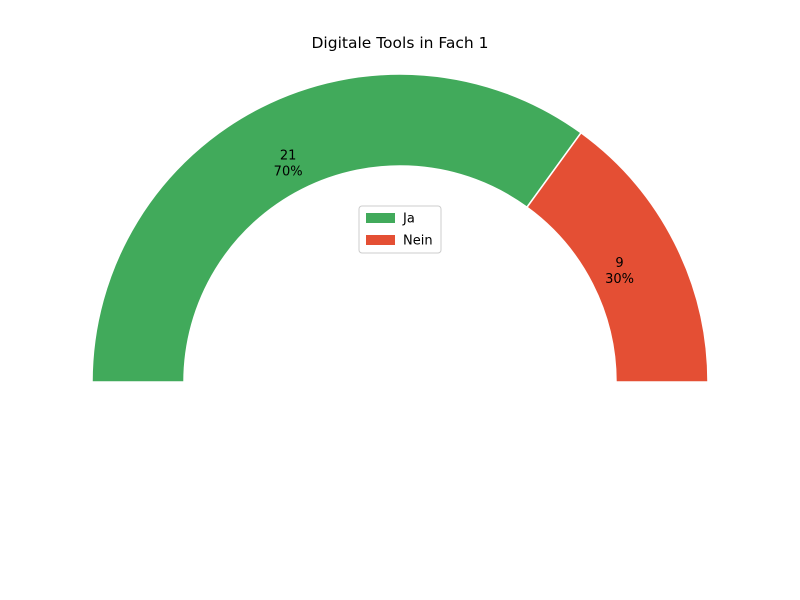 This screenshot has width=800, height=600. What do you see at coordinates (454, 217) in the screenshot?
I see `slice-labels-group: 21 70% 9 30%` at bounding box center [454, 217].